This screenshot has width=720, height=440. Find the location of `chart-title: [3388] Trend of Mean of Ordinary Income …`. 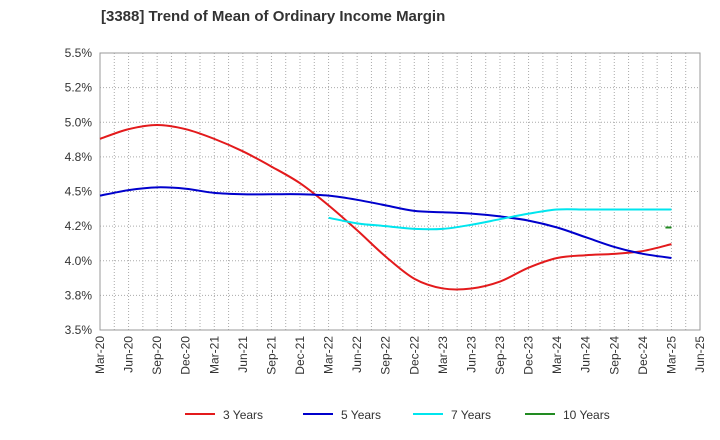

chart-title: [3388] Trend of Mean of Ordinary Income … is located at coordinates (273, 16).